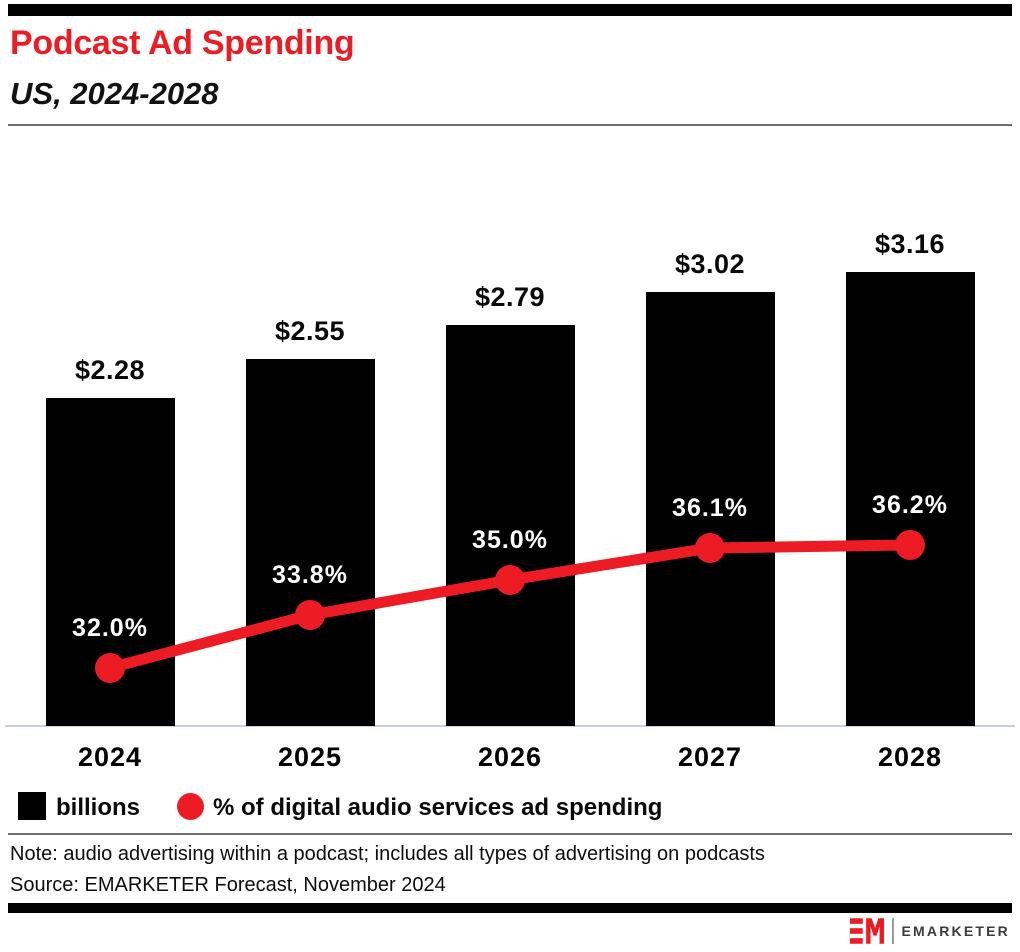 This screenshot has width=1020, height=952. I want to click on bar-2025, so click(310, 542).